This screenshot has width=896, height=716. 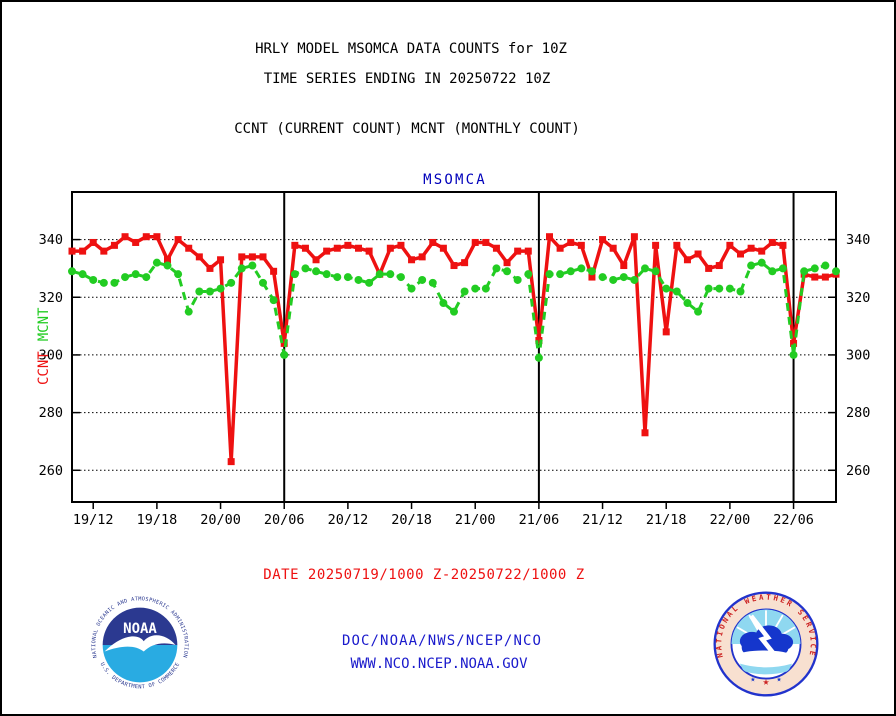 What do you see at coordinates (44, 368) in the screenshot?
I see `y-axis-label-ccnt: CCNT` at bounding box center [44, 368].